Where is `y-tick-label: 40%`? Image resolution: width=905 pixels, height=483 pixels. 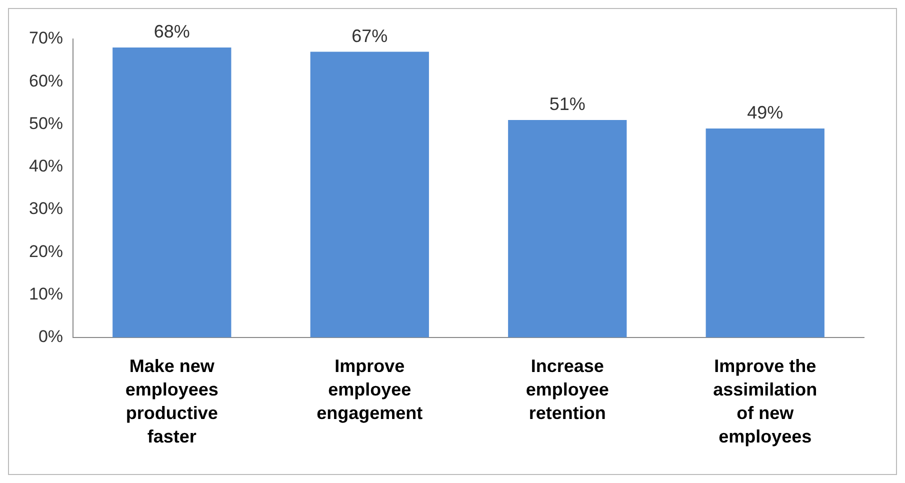
y-tick-label: 40% is located at coordinates (46, 166).